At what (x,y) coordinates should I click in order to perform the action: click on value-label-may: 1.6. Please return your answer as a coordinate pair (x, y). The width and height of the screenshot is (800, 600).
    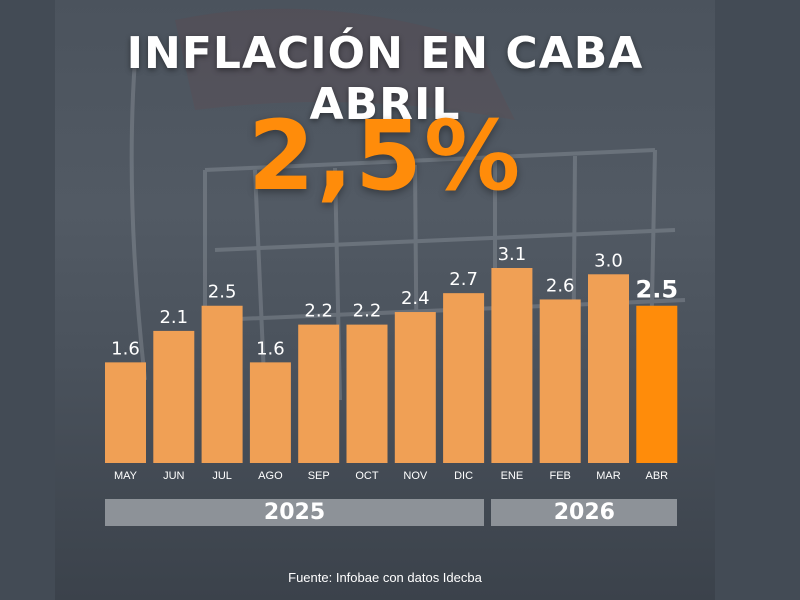
    Looking at the image, I should click on (125, 348).